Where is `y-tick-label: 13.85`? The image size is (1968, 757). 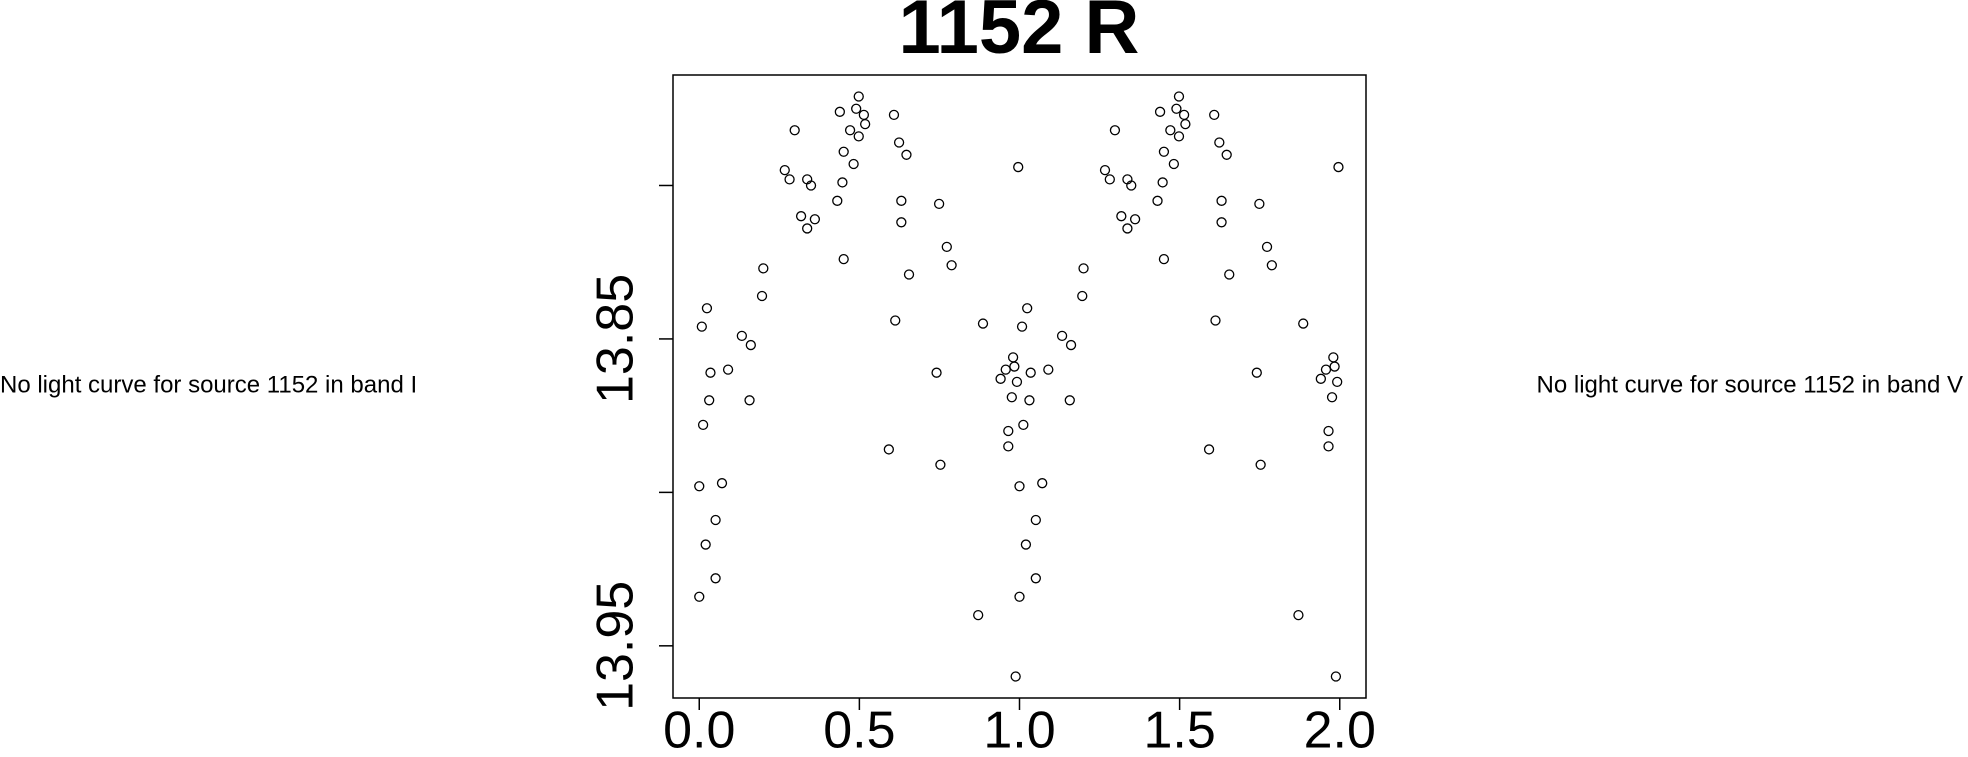
y-tick-label: 13.85 is located at coordinates (616, 339).